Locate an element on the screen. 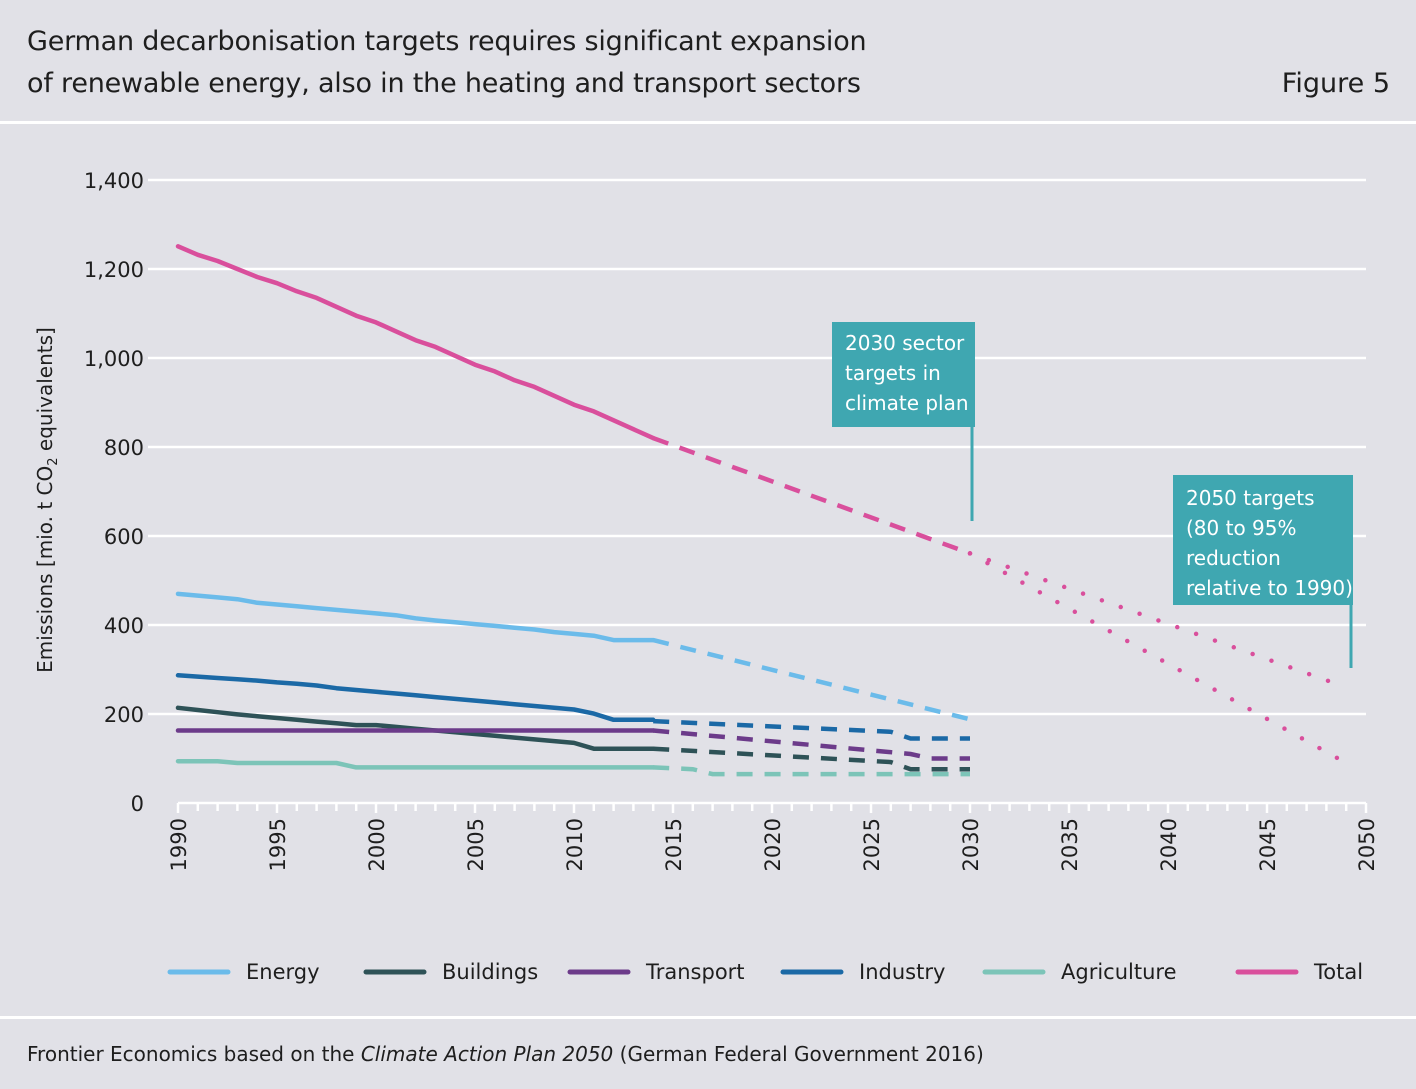 This screenshot has height=1089, width=1416. legend-label-total: Total is located at coordinates (1338, 972).